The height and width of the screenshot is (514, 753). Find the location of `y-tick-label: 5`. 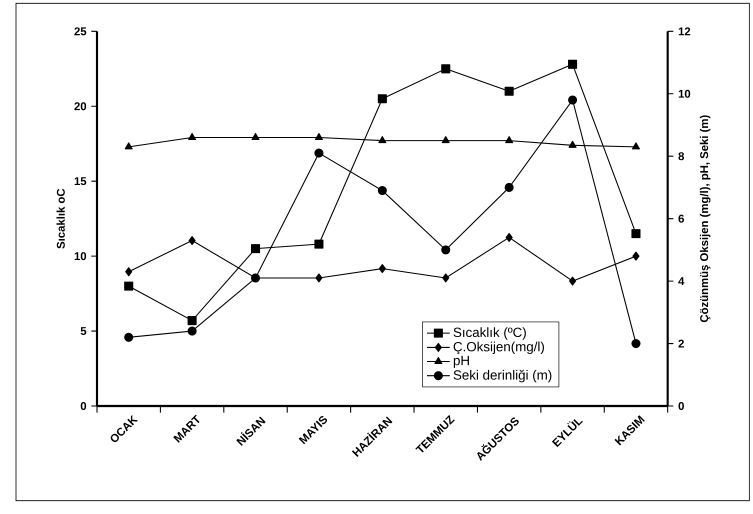

y-tick-label: 5 is located at coordinates (83, 331).